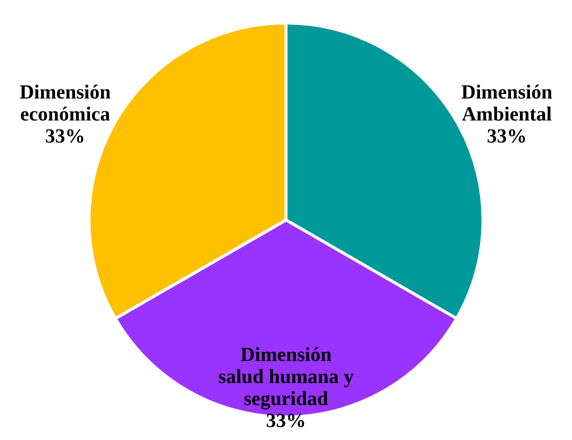 Image resolution: width=572 pixels, height=440 pixels. I want to click on slice-label: Dimensión salud humana y seguridad, so click(286, 377).